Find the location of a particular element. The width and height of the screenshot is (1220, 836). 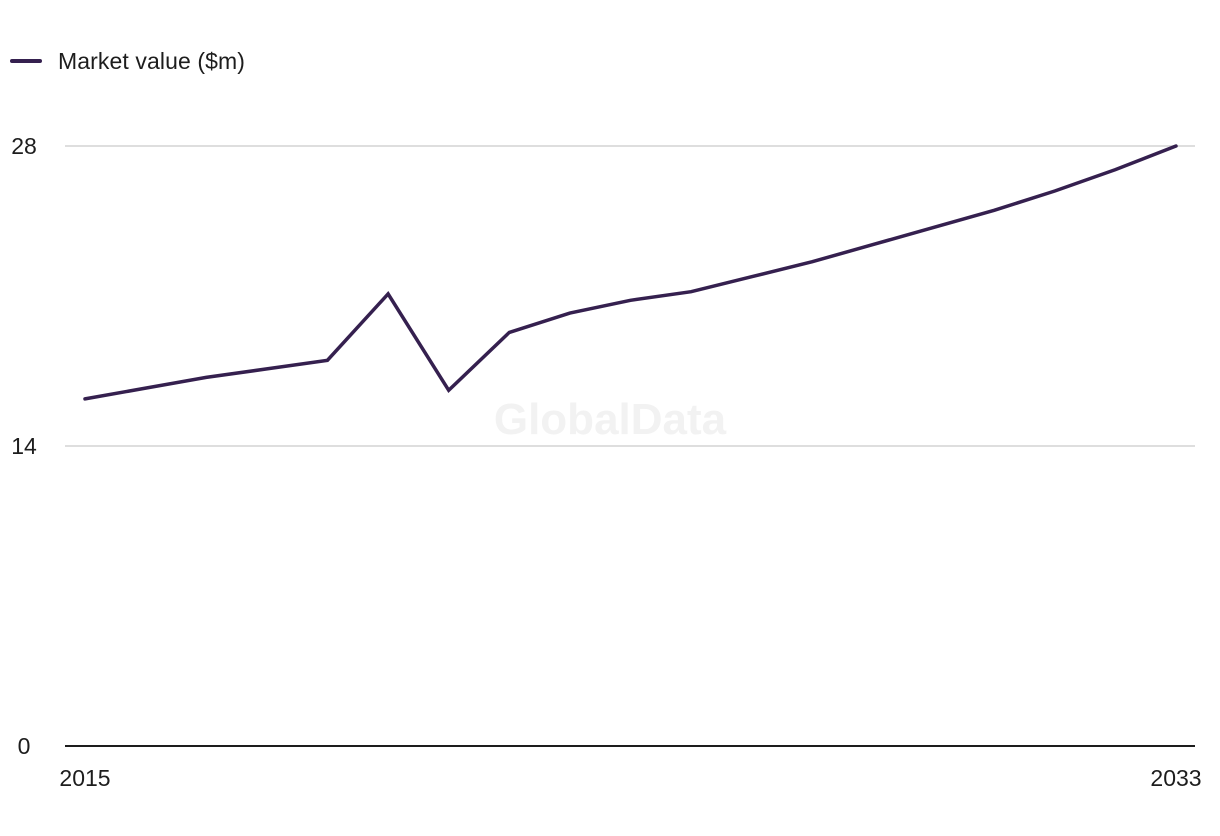

watermark: GlobalData is located at coordinates (610, 419).